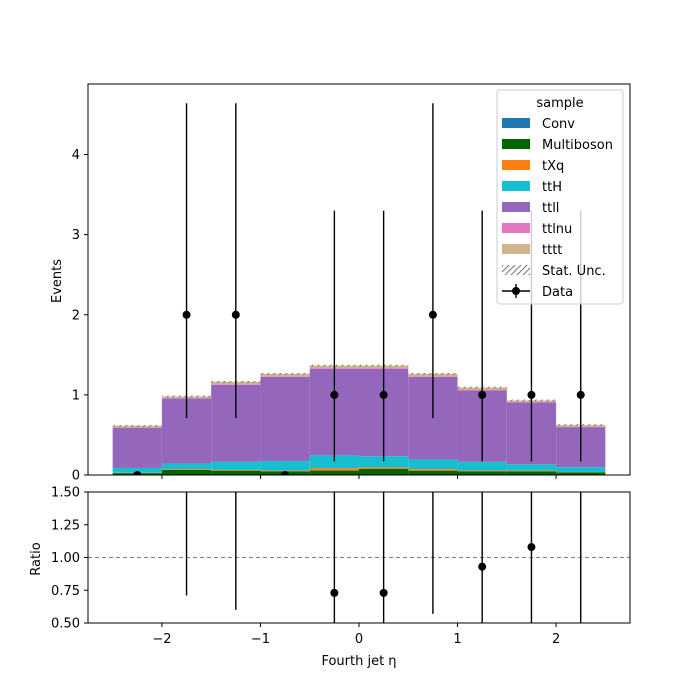 The height and width of the screenshot is (700, 700). Describe the element at coordinates (358, 661) in the screenshot. I see `x-axis-label: Fourth jet η` at that location.